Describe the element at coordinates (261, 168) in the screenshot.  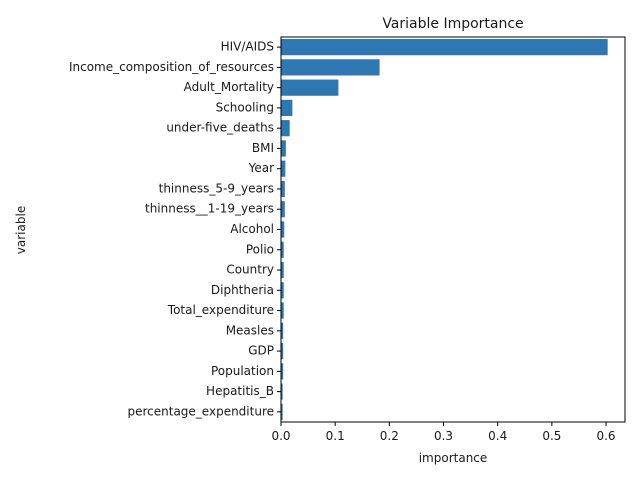
I see `y-tick-label: Year` at that location.